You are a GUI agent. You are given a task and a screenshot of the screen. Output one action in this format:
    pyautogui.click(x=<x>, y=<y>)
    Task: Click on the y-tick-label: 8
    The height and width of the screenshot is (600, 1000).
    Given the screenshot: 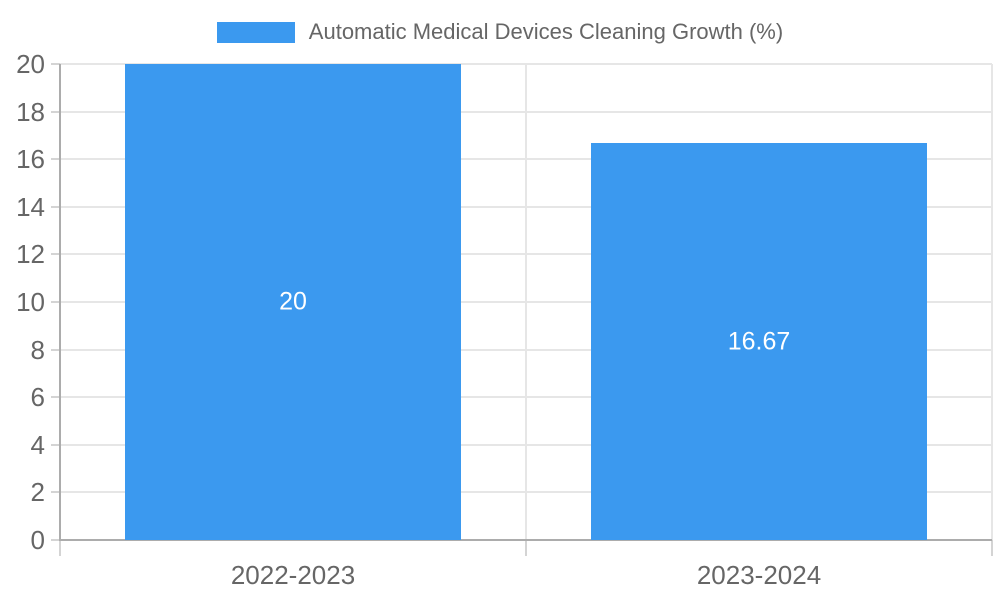 What is the action you would take?
    pyautogui.click(x=37, y=349)
    